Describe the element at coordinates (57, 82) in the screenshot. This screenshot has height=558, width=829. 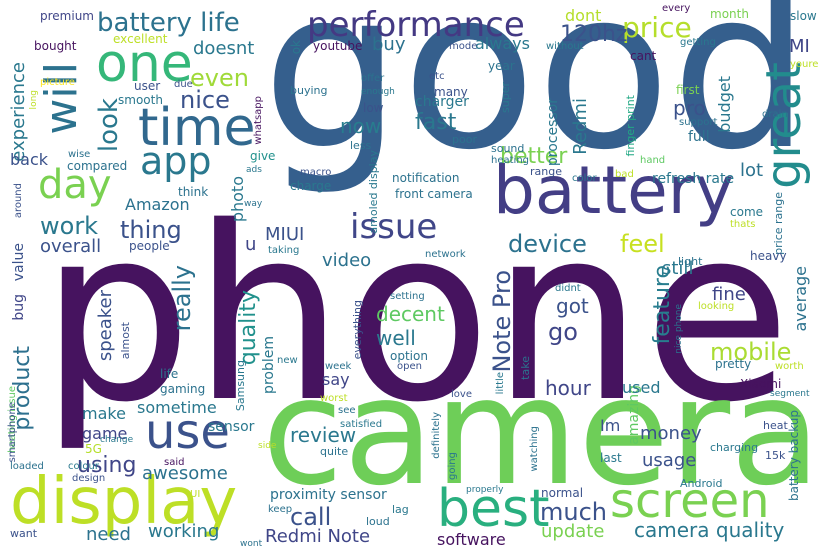
I see `word-picture: picture` at that location.